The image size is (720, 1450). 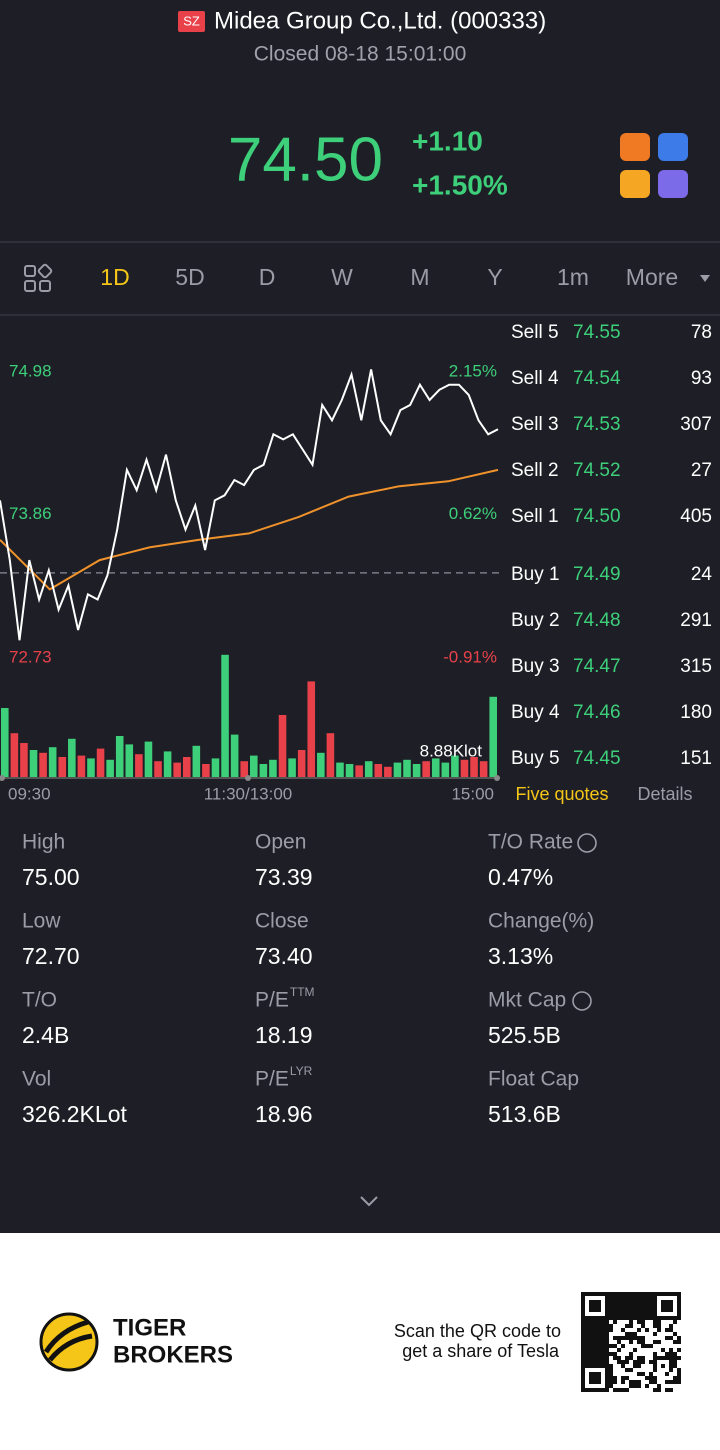 What do you see at coordinates (191, 21) in the screenshot?
I see `exchange-badge` at bounding box center [191, 21].